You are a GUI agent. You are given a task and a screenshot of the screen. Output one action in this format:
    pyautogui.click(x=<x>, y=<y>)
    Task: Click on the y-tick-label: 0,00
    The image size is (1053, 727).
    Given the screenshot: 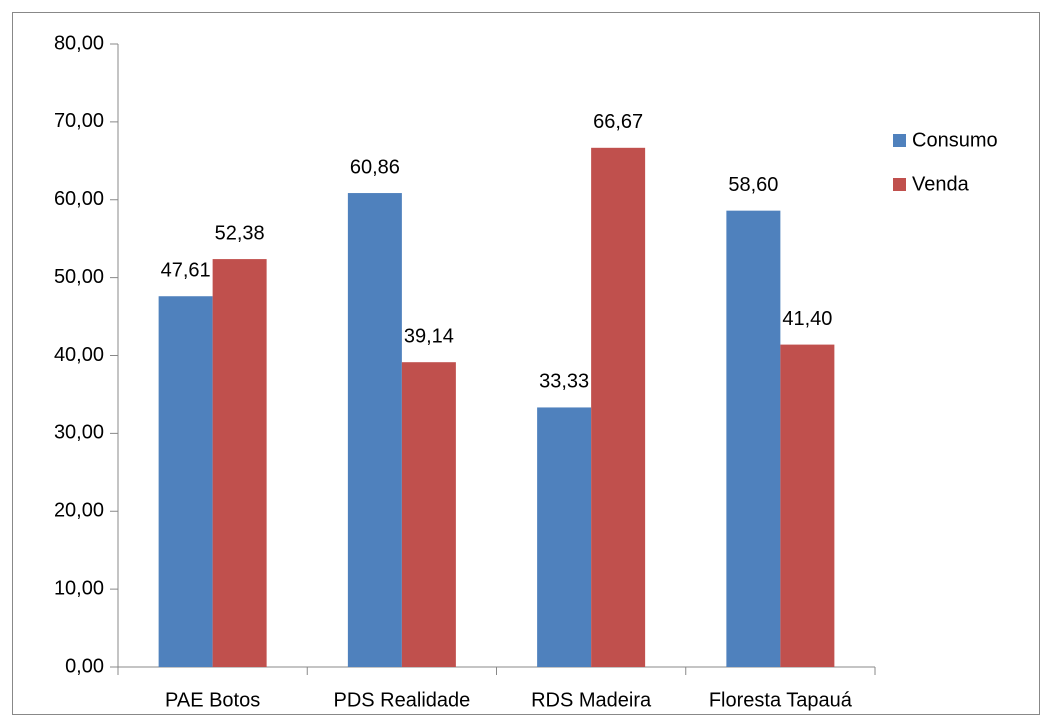 What is the action you would take?
    pyautogui.click(x=84, y=666)
    